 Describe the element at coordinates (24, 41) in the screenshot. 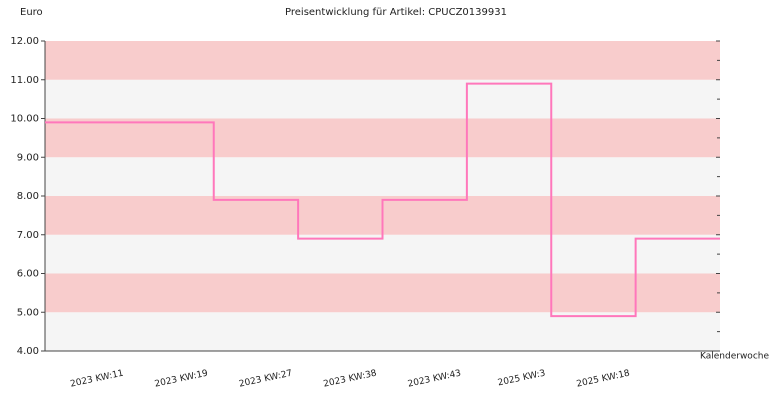

I see `y-tick-label: 12.00` at that location.